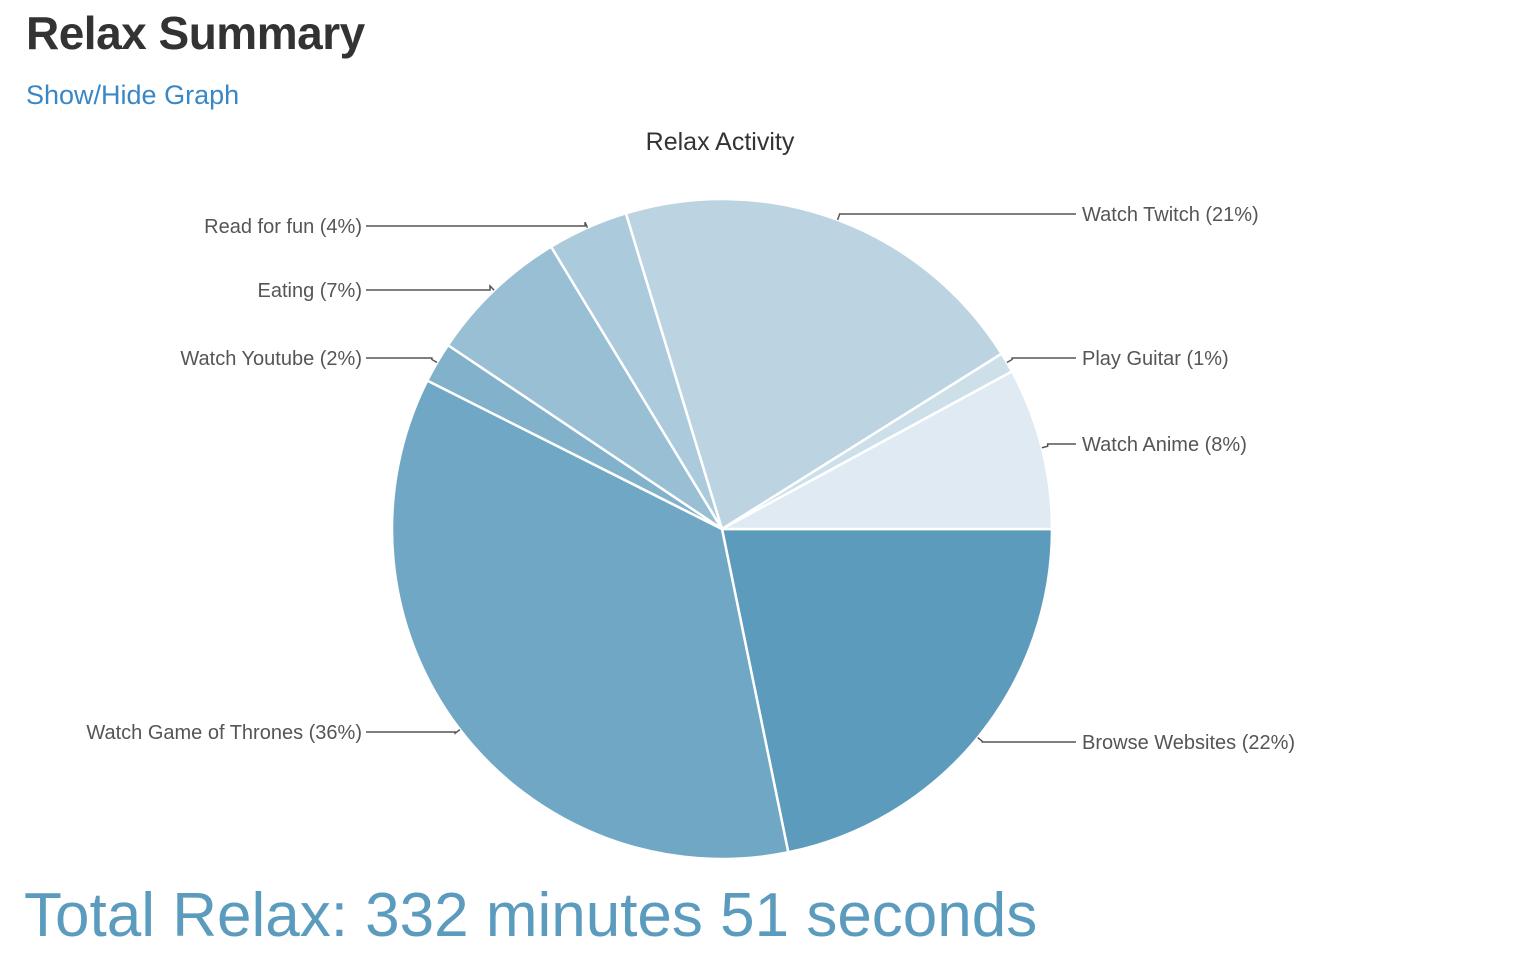  Describe the element at coordinates (283, 227) in the screenshot. I see `slice-label: Read for fun (4%)` at that location.